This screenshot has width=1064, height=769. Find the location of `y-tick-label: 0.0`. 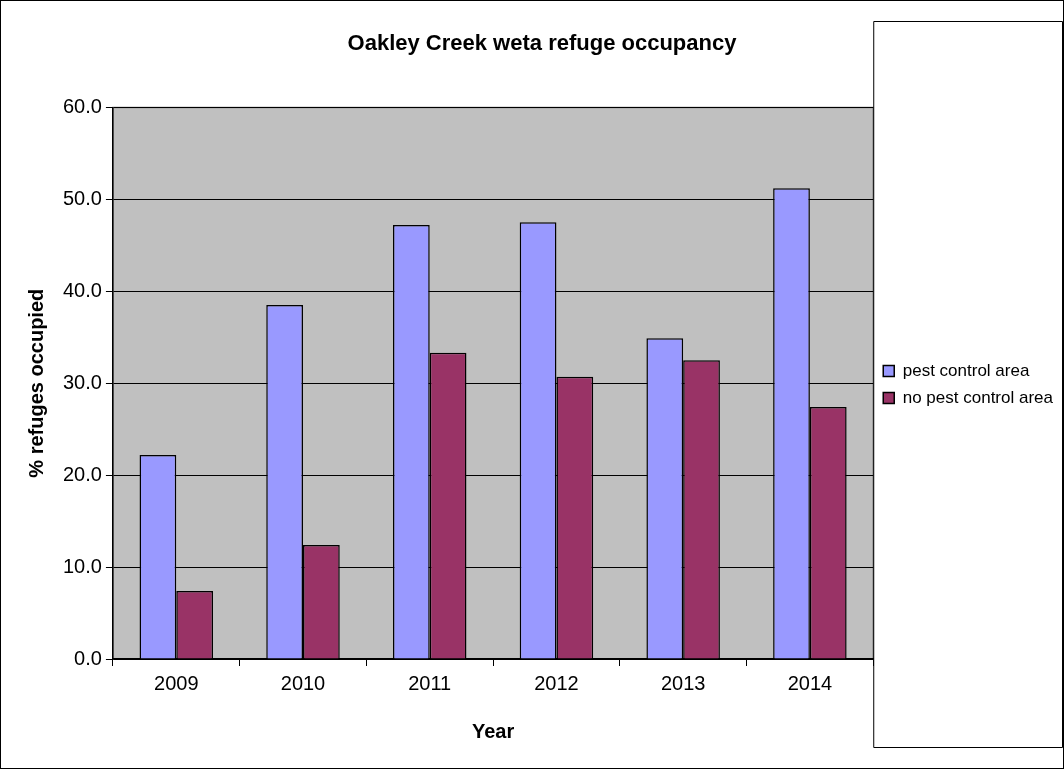

y-tick-label: 0.0 is located at coordinates (88, 657).